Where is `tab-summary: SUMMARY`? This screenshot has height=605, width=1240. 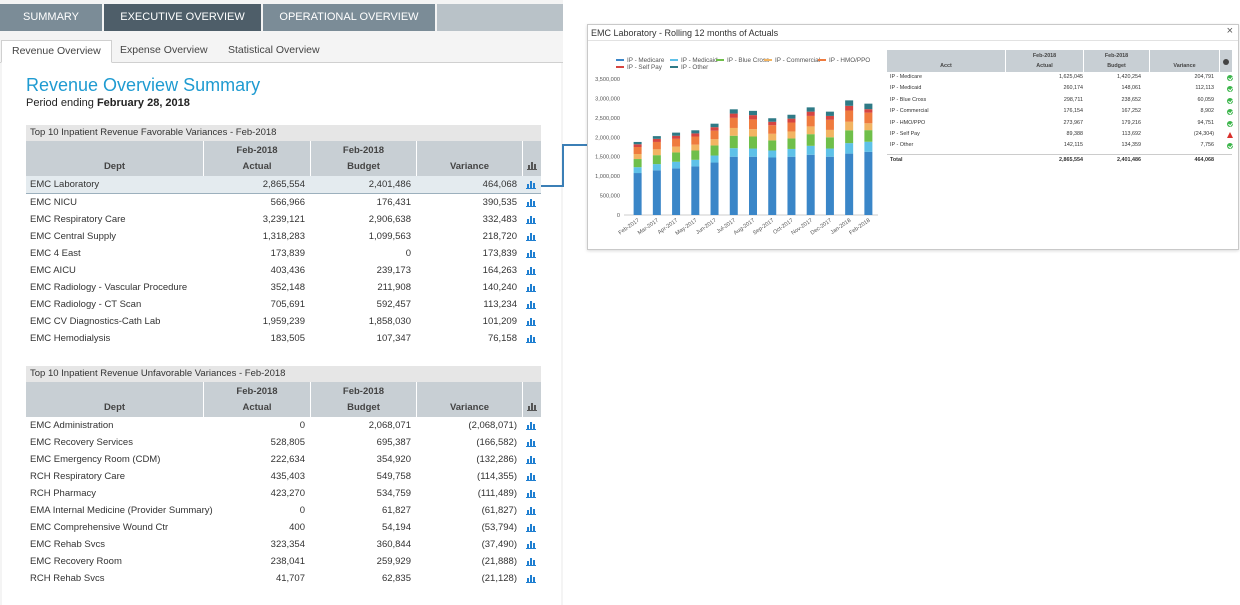 tab-summary: SUMMARY is located at coordinates (52, 17).